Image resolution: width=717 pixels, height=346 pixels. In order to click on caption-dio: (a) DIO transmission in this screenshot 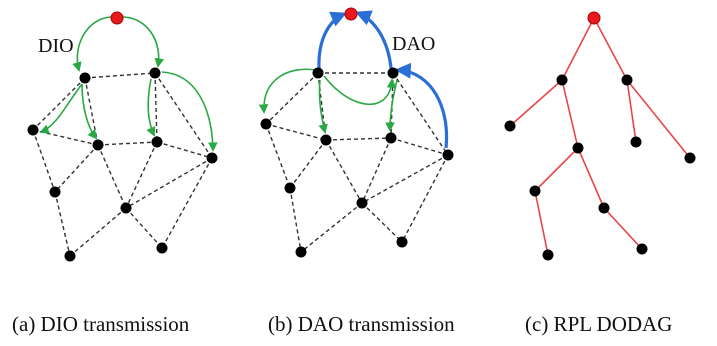, I will do `click(101, 324)`.